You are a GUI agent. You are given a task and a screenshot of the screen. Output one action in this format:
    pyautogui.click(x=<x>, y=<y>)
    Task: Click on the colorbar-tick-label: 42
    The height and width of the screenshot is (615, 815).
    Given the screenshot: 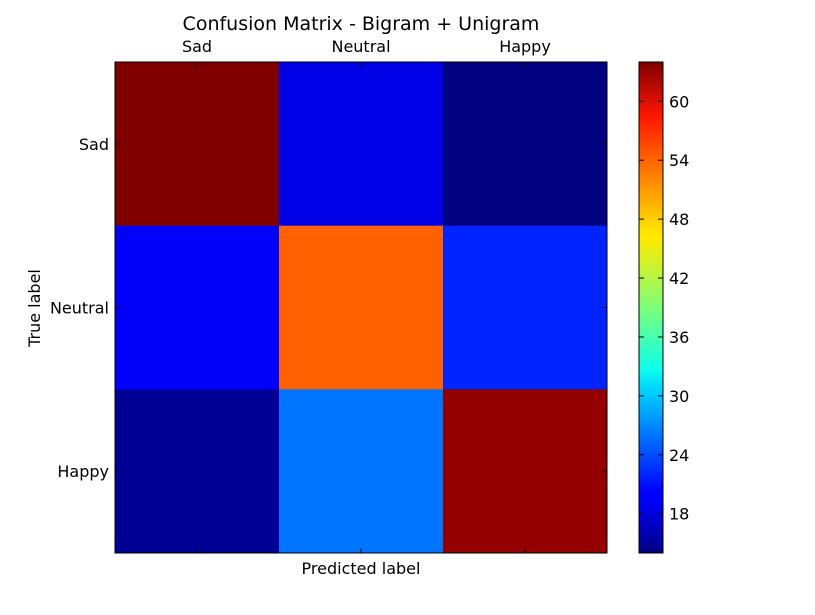 What is the action you would take?
    pyautogui.click(x=679, y=278)
    